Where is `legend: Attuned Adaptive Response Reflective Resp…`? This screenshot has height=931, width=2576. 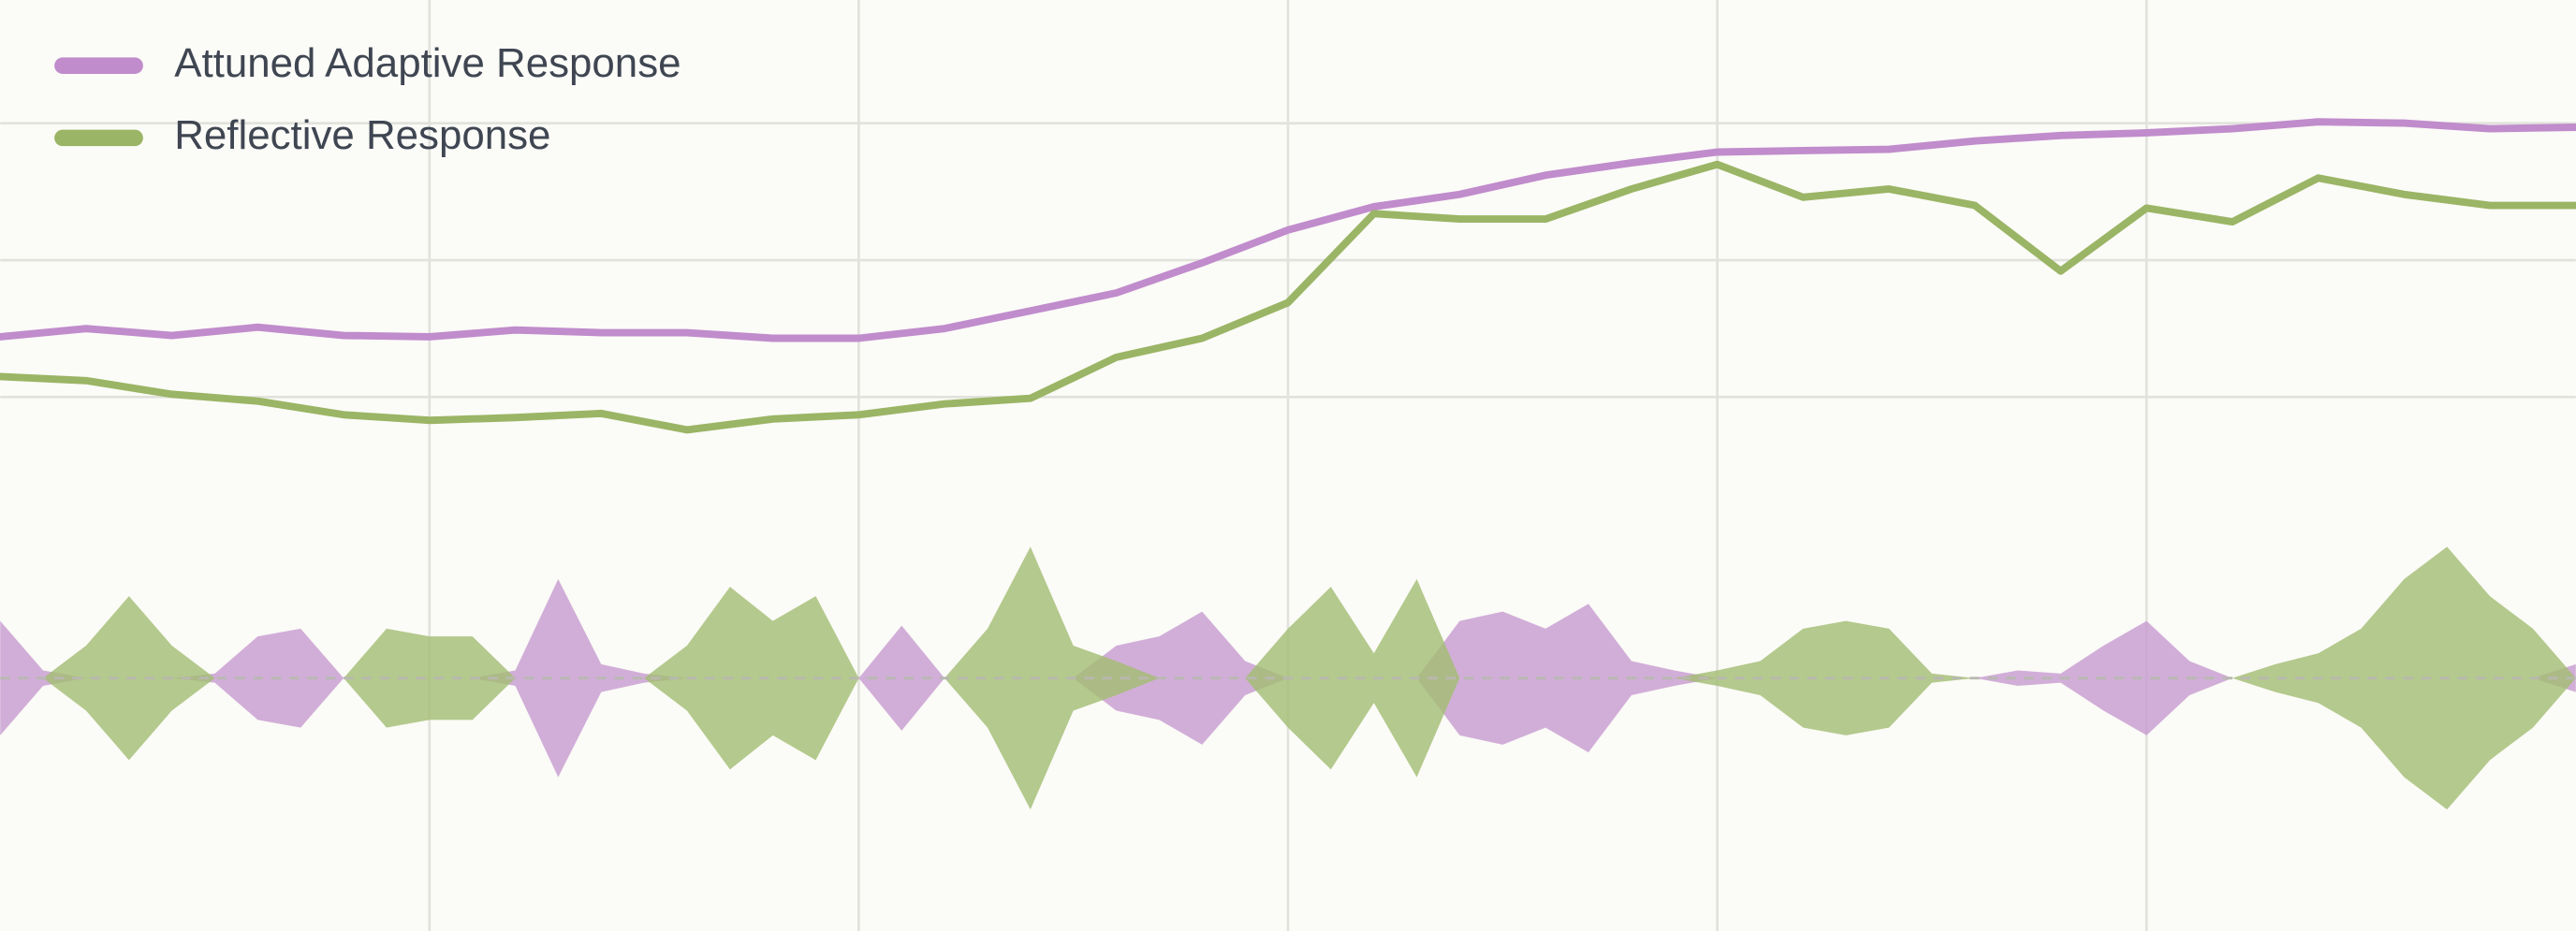
legend: Attuned Adaptive Response Reflective Resp… is located at coordinates (367, 99).